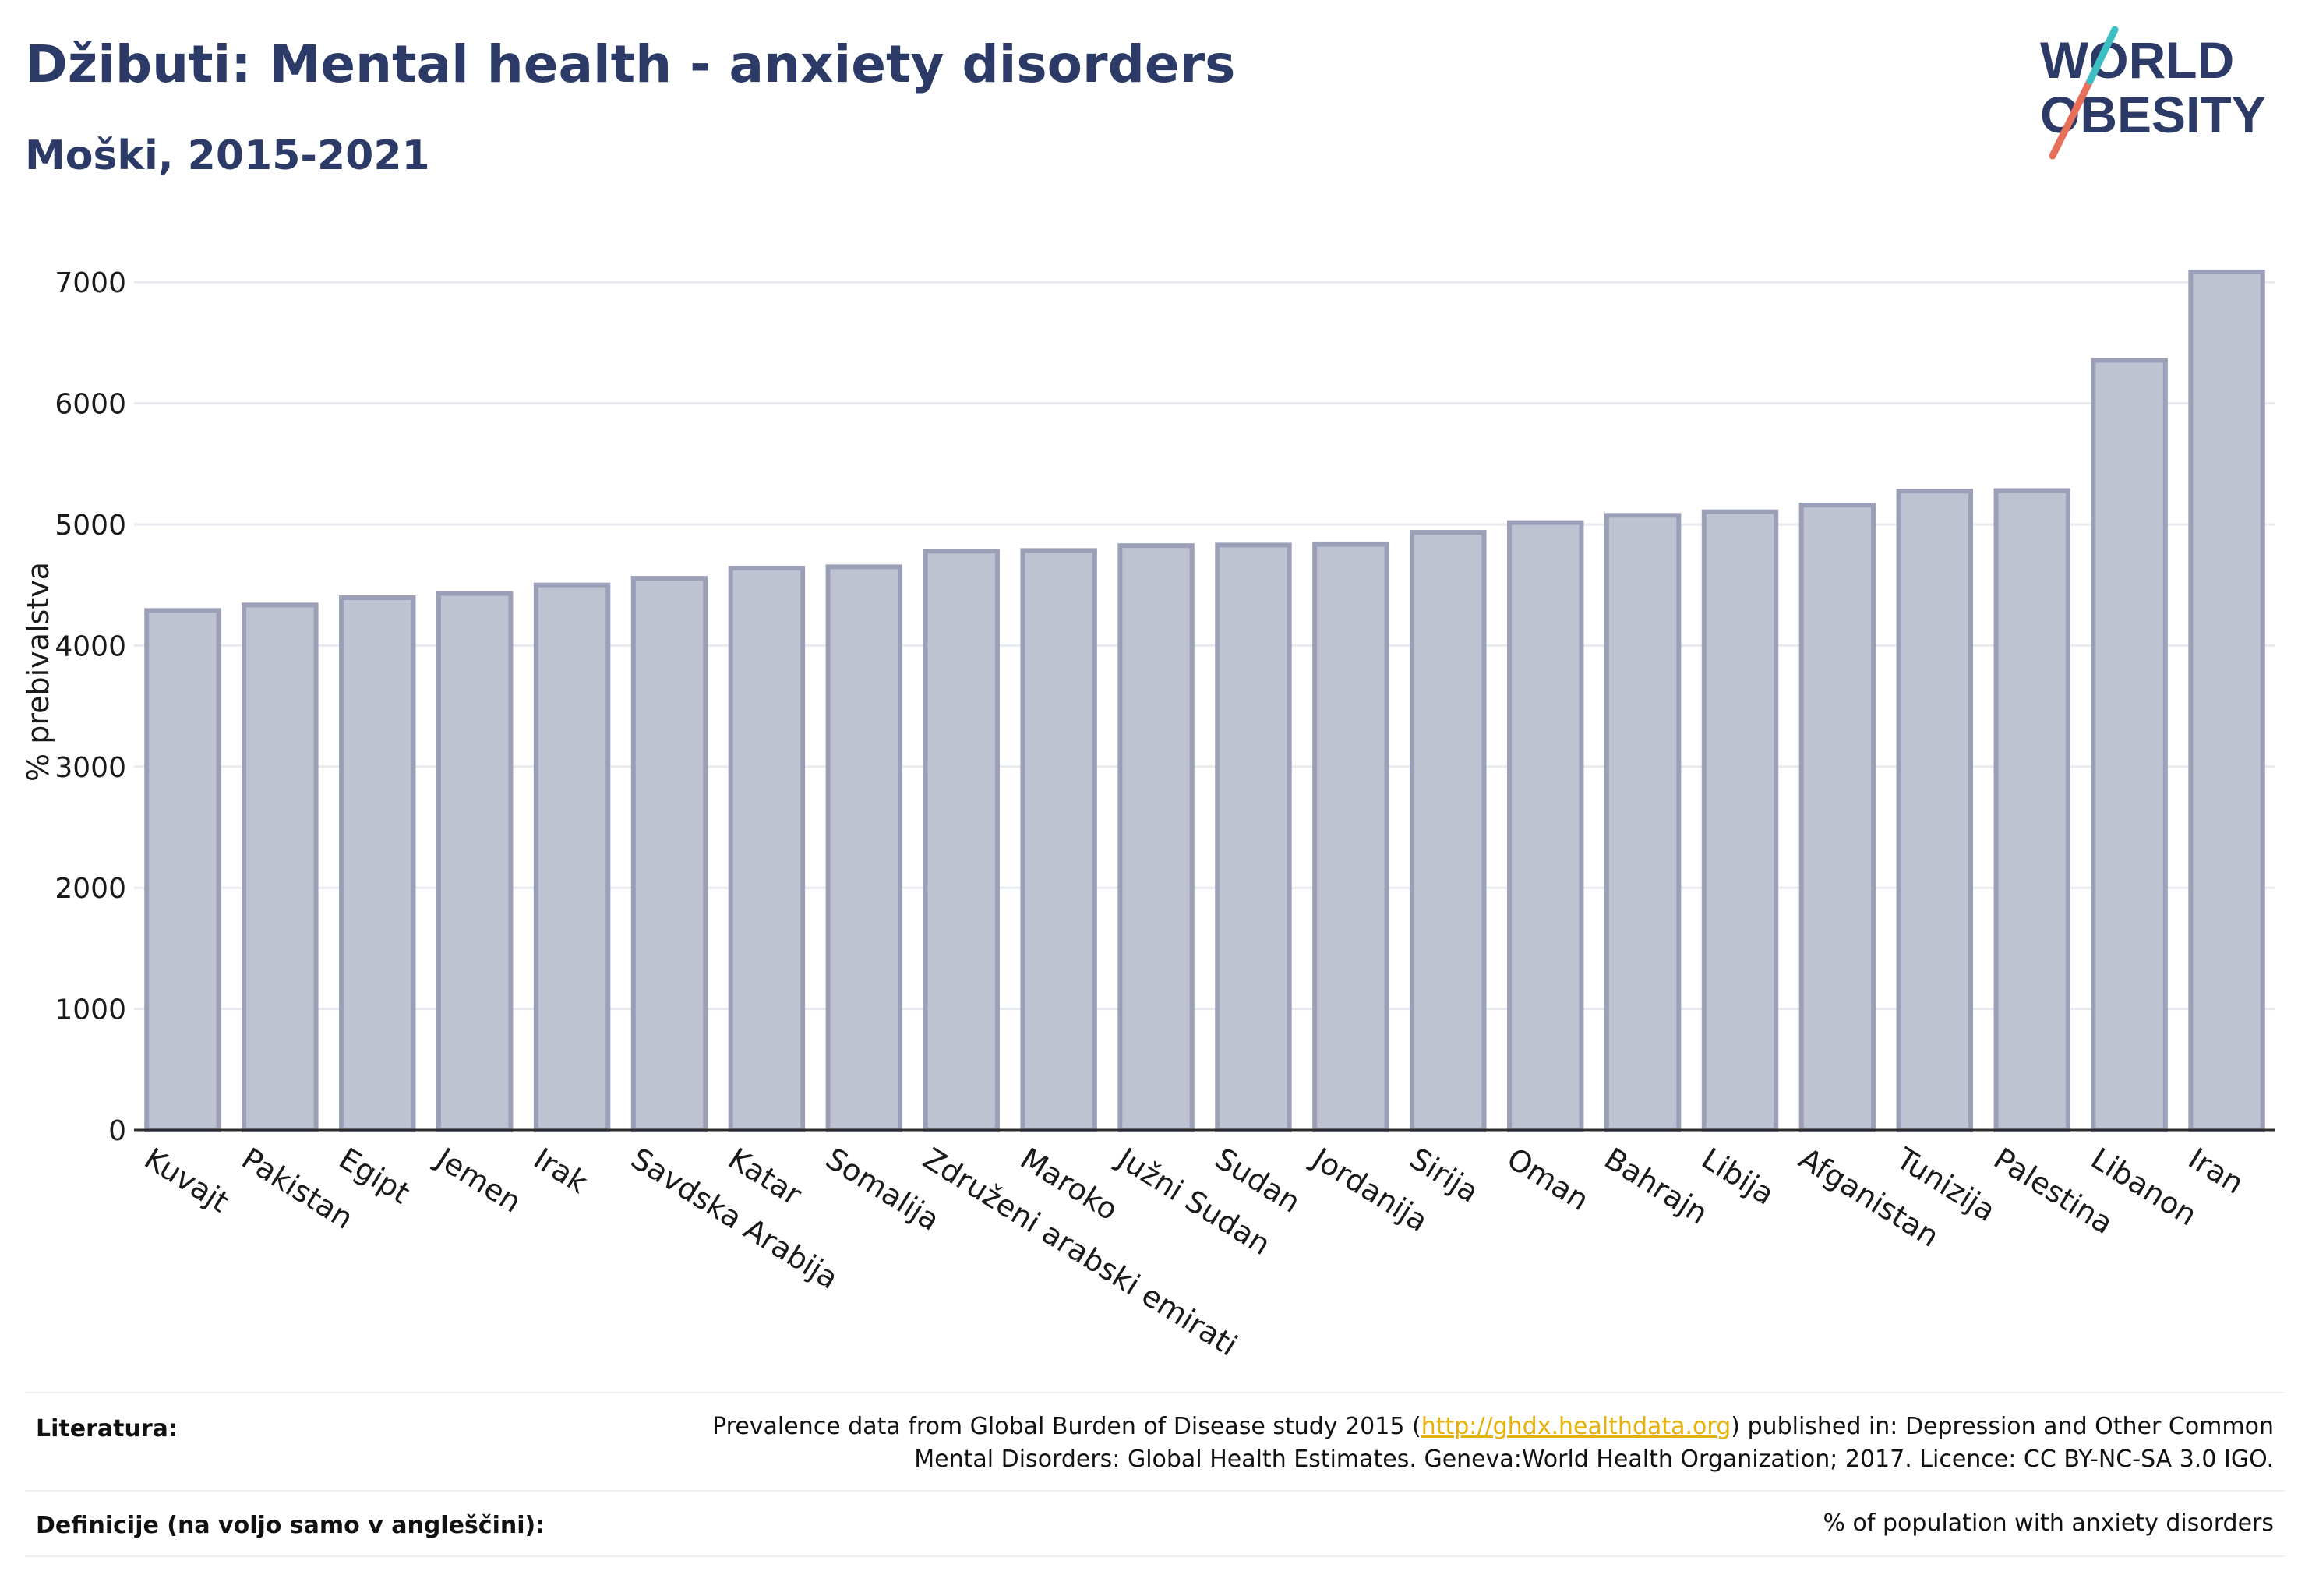 The height and width of the screenshot is (1596, 2305). Describe the element at coordinates (90, 283) in the screenshot. I see `y-tick-label: 7000` at that location.